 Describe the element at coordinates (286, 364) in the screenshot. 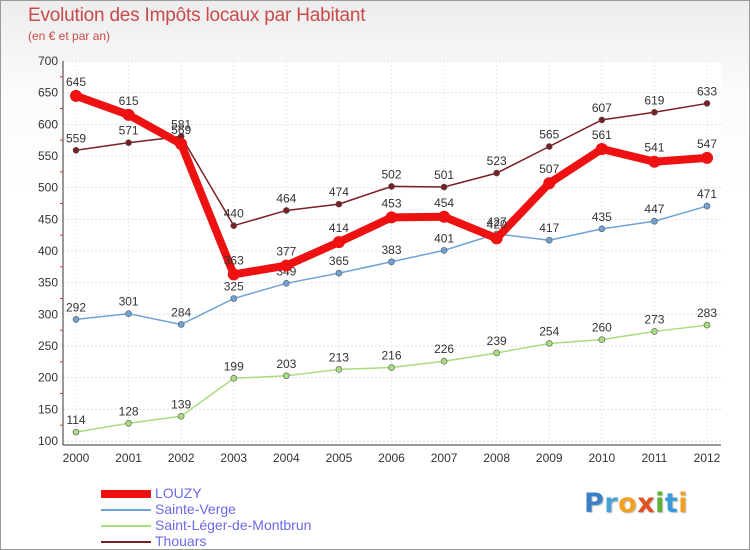

I see `data-label-saint-leger-de-montbrun: 203` at that location.